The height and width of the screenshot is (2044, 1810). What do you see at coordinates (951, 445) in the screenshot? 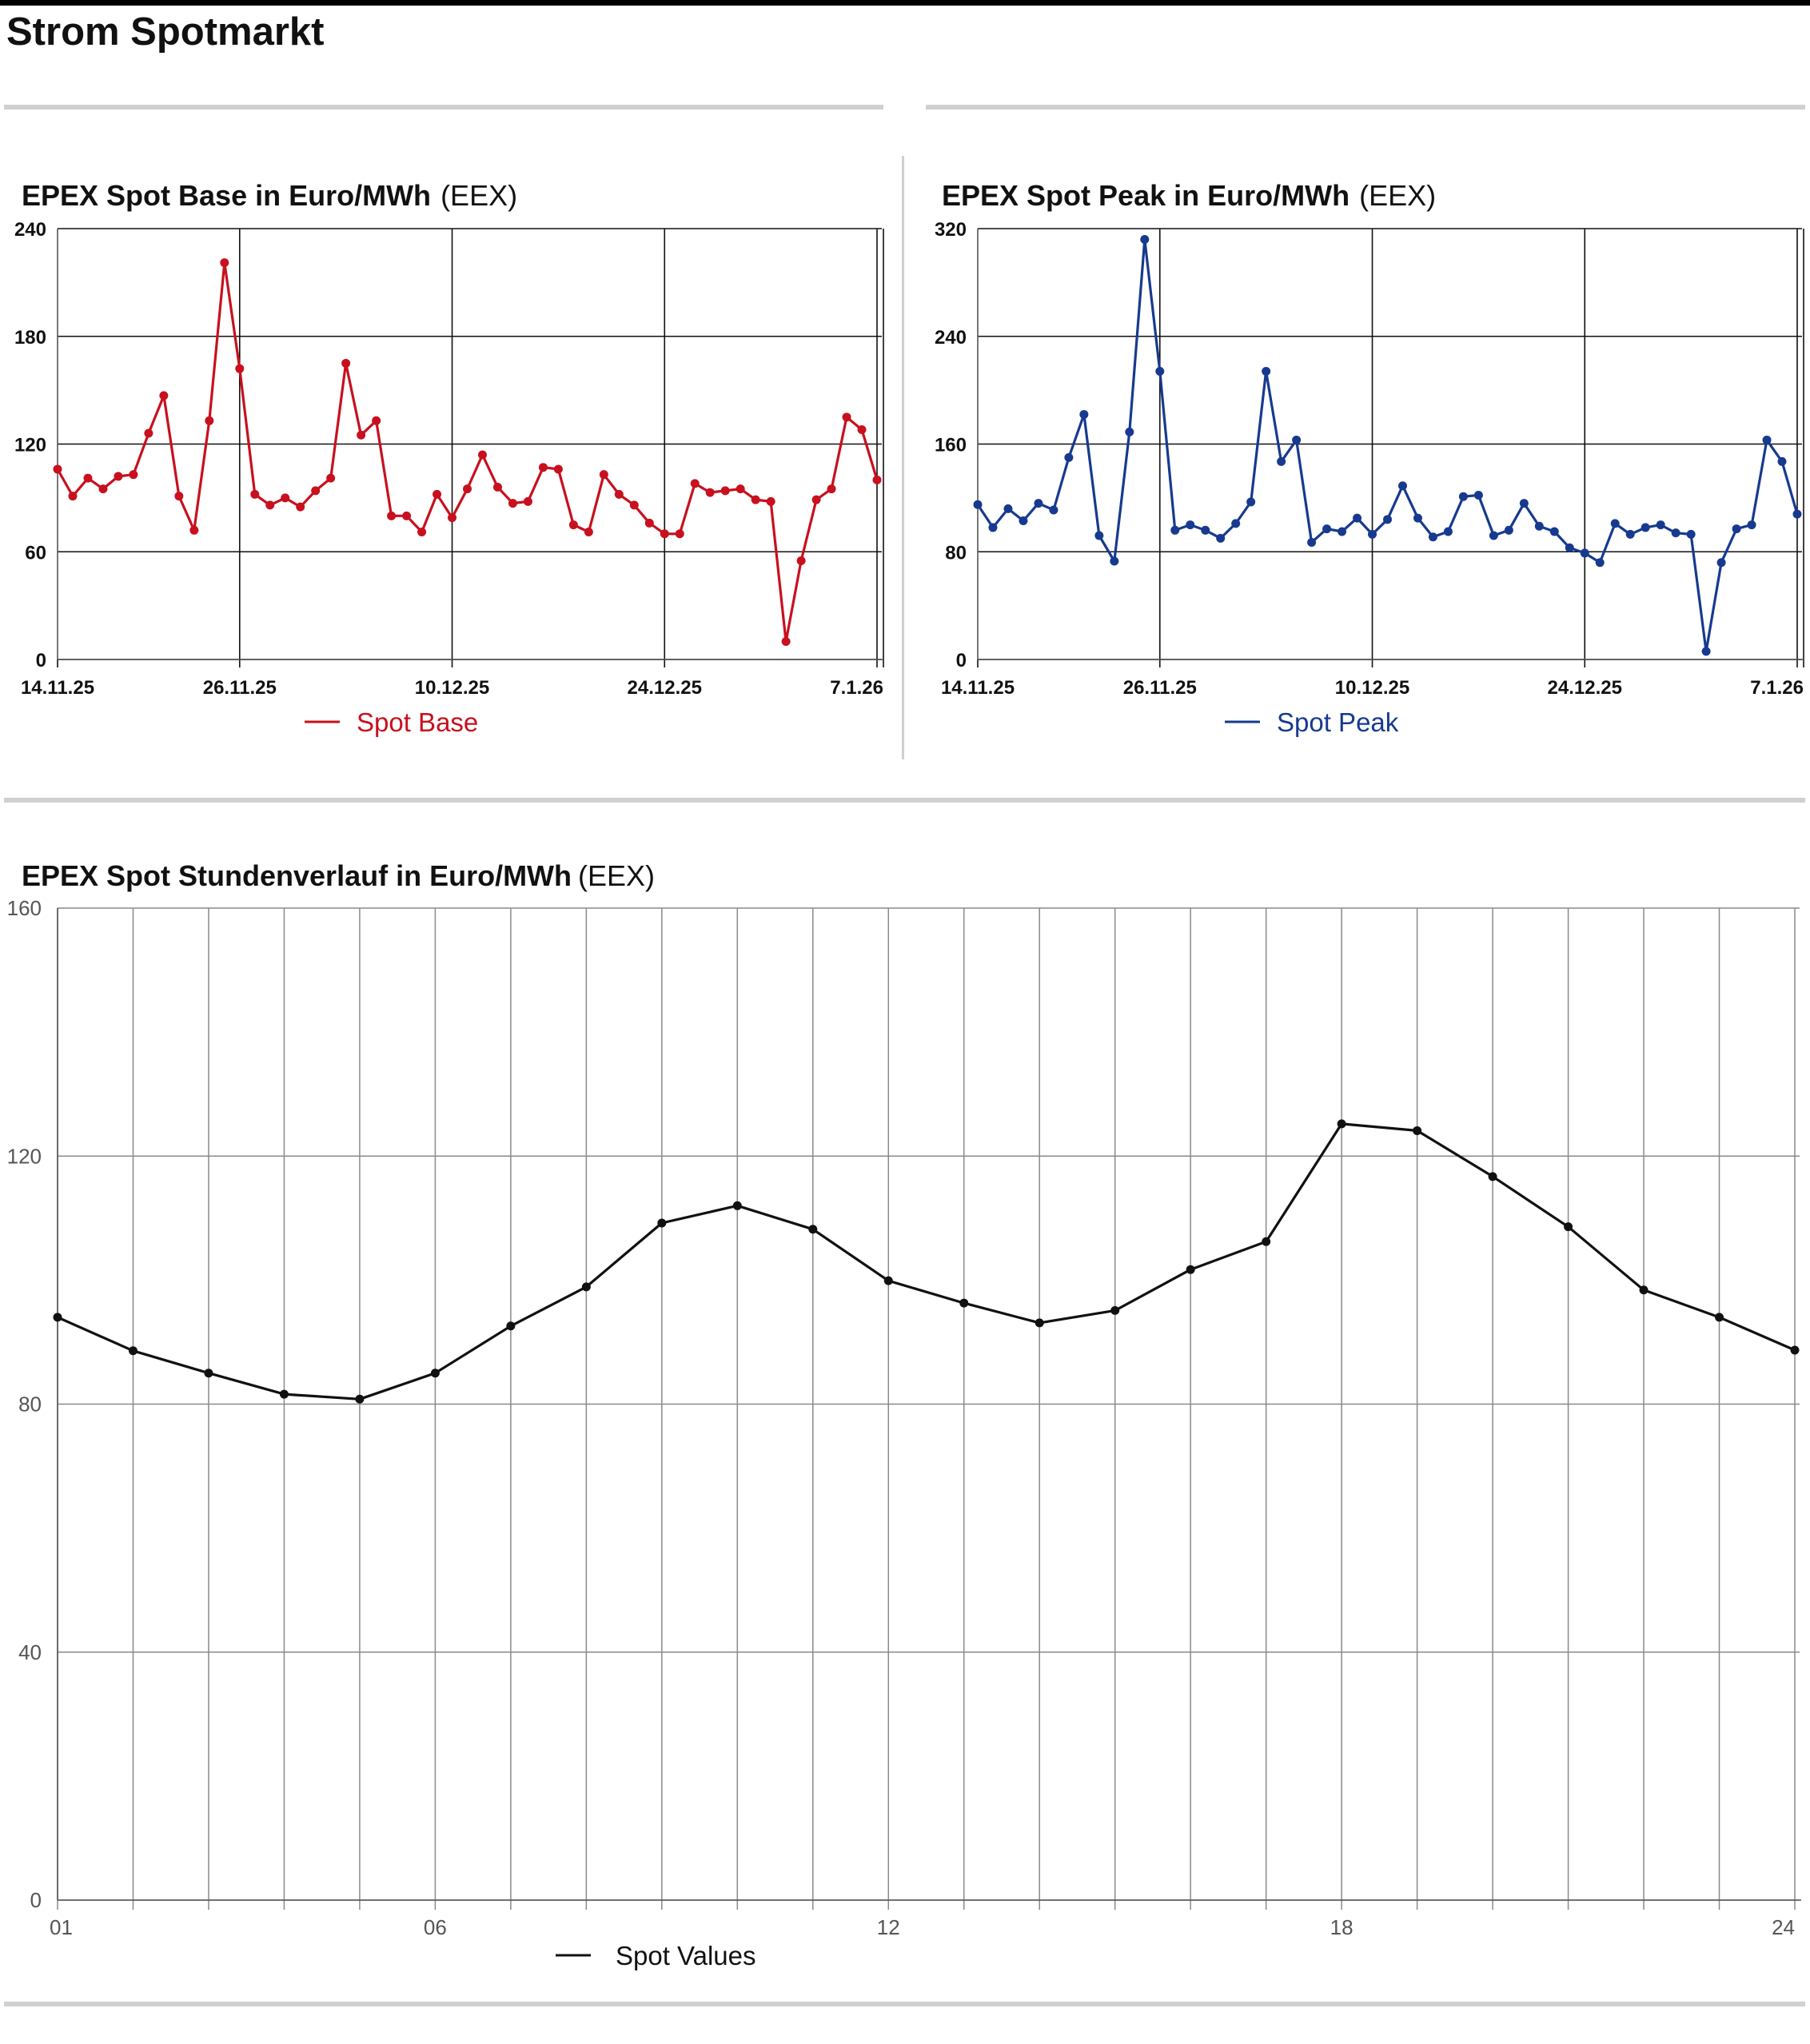
I see `peak-y-tick-label: 160` at bounding box center [951, 445].